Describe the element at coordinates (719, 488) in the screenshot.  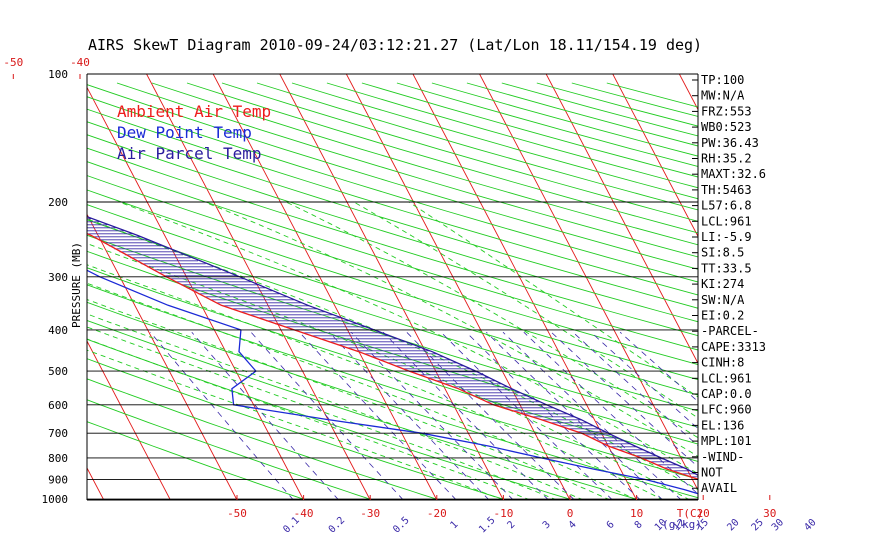
I see `index-entry: AVAIL` at that location.